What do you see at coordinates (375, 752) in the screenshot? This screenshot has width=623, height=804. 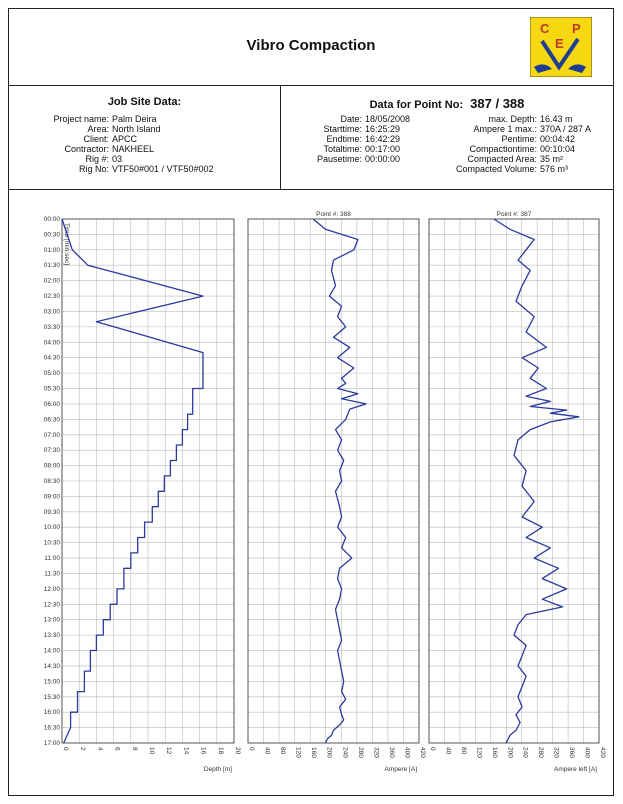 I see `x-tick-label: 320` at bounding box center [375, 752].